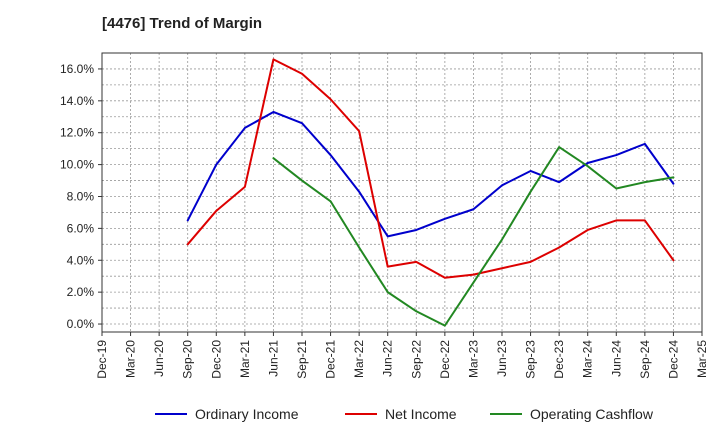  Describe the element at coordinates (81, 260) in the screenshot. I see `y-tick-label: 4.0%` at that location.